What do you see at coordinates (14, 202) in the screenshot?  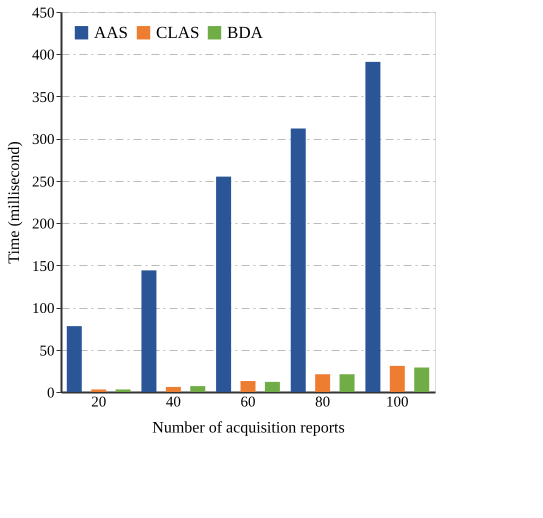 I see `y-axis-title: Time (millisecond)` at bounding box center [14, 202].